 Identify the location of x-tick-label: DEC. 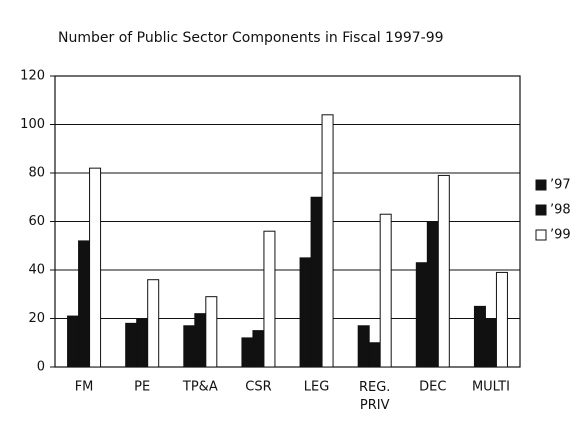
(432, 387).